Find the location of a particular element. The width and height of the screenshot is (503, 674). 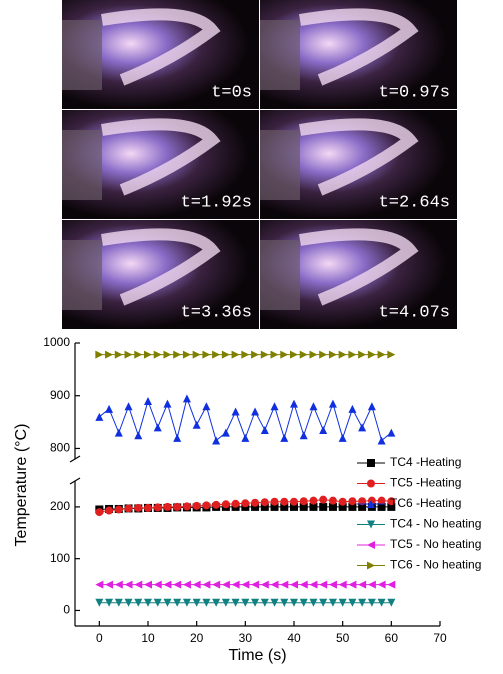

x-tick-label: 60 is located at coordinates (392, 638).